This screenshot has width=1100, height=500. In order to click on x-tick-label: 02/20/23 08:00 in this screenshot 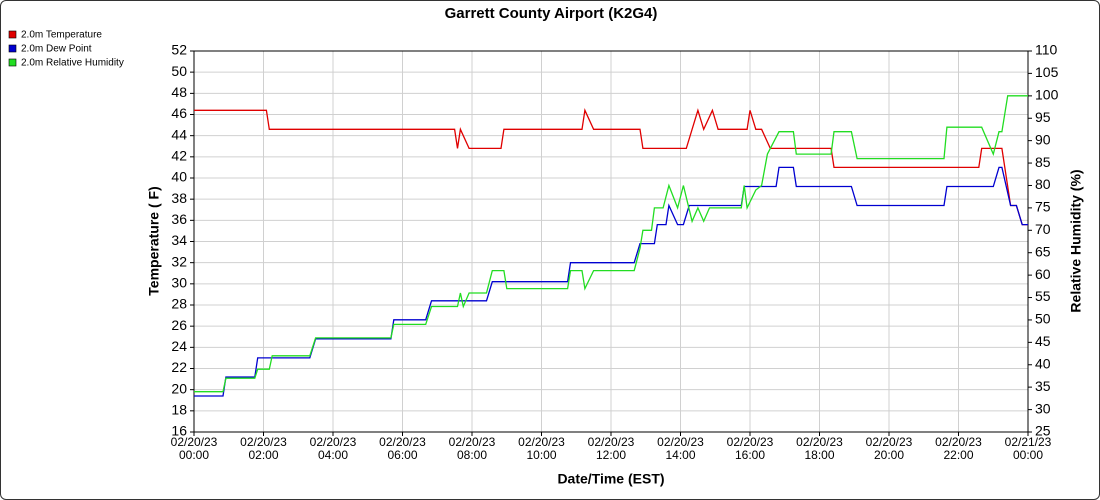, I will do `click(472, 448)`.